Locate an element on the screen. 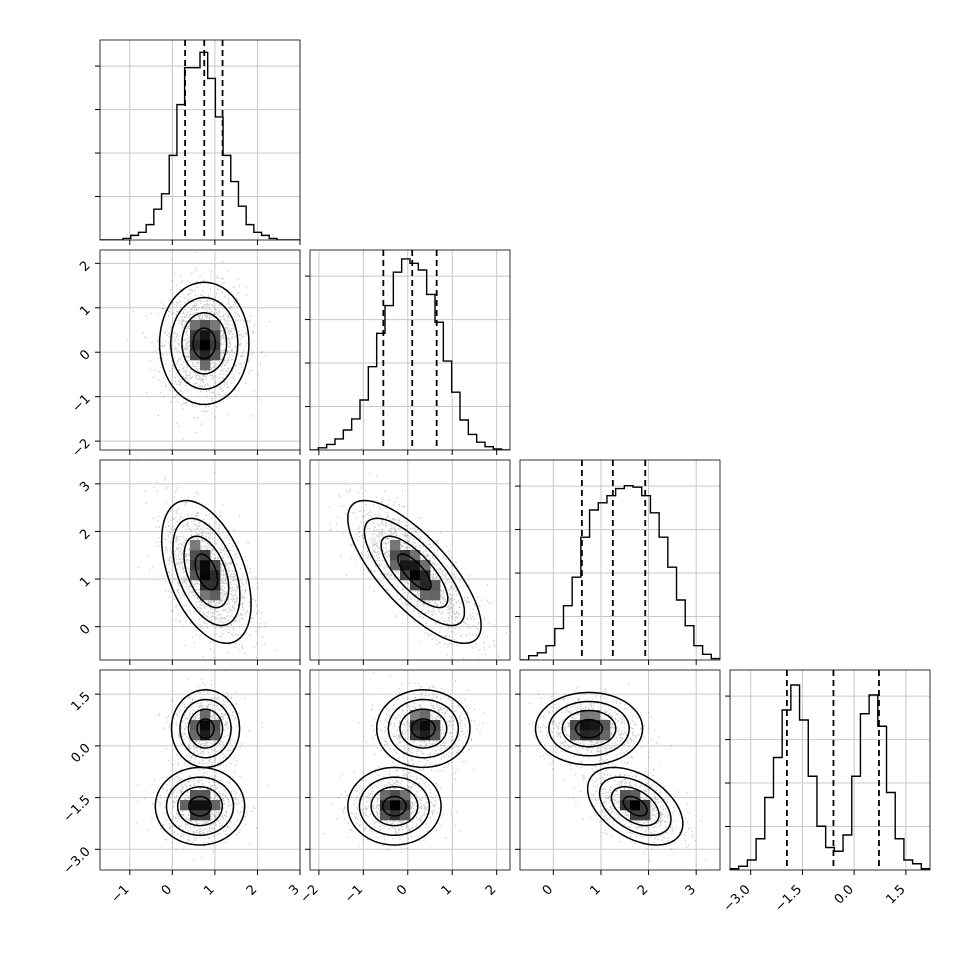 The image size is (970, 970). y-tick-label: 1 is located at coordinates (85, 582).